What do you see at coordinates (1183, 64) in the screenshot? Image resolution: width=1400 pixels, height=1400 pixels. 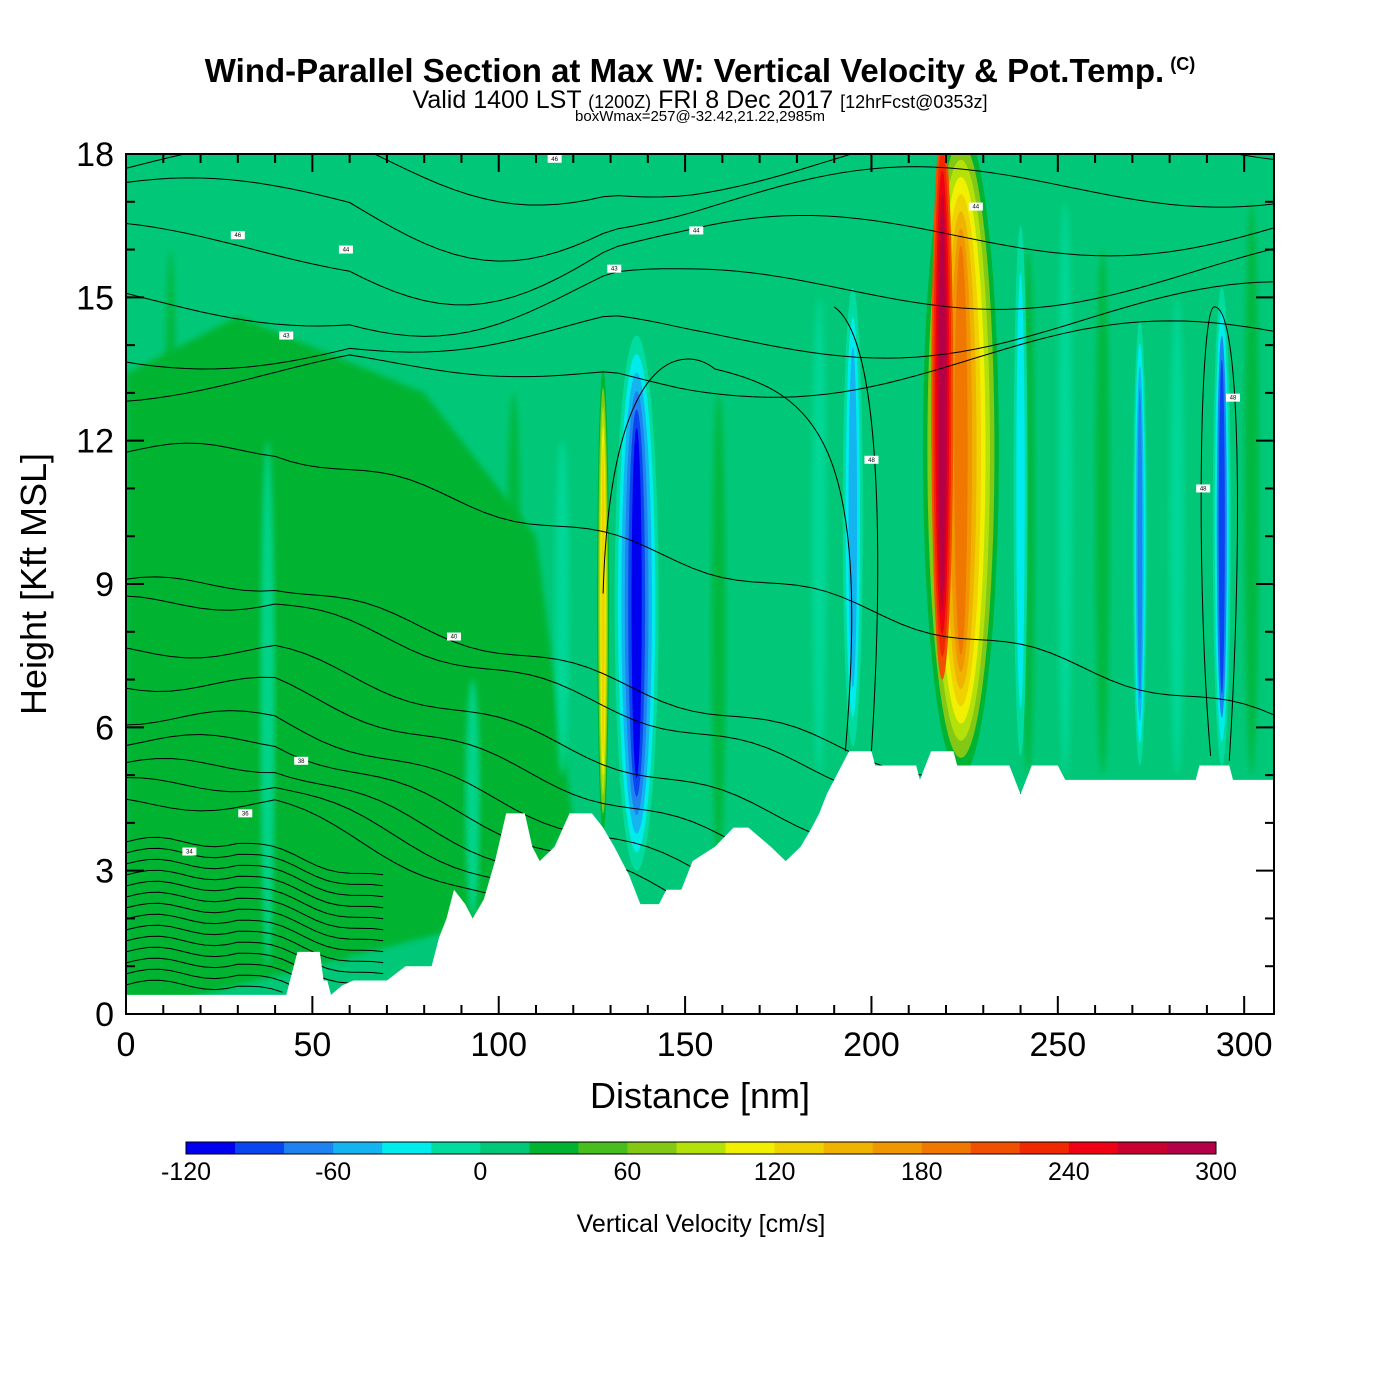 I see `copyright-mark: (C)` at bounding box center [1183, 64].